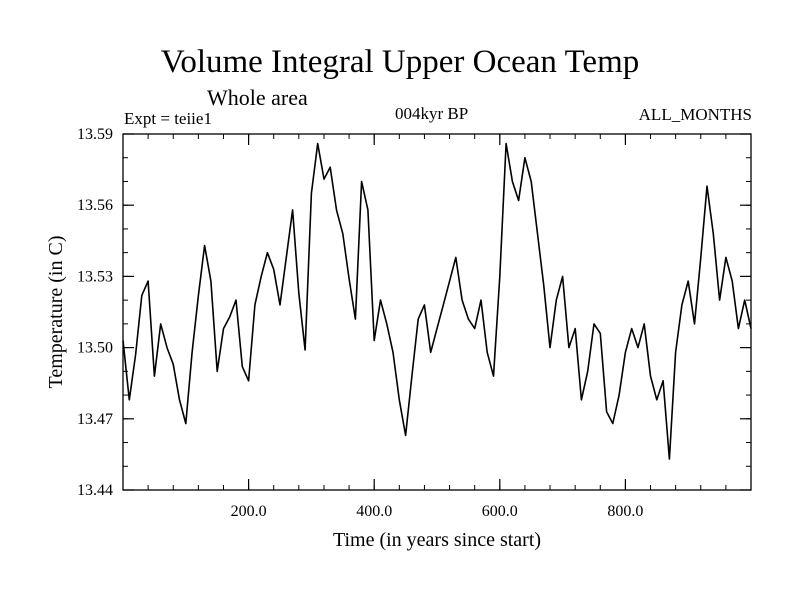 The image size is (800, 600). Describe the element at coordinates (374, 511) in the screenshot. I see `x-tick-label: 400.0` at that location.